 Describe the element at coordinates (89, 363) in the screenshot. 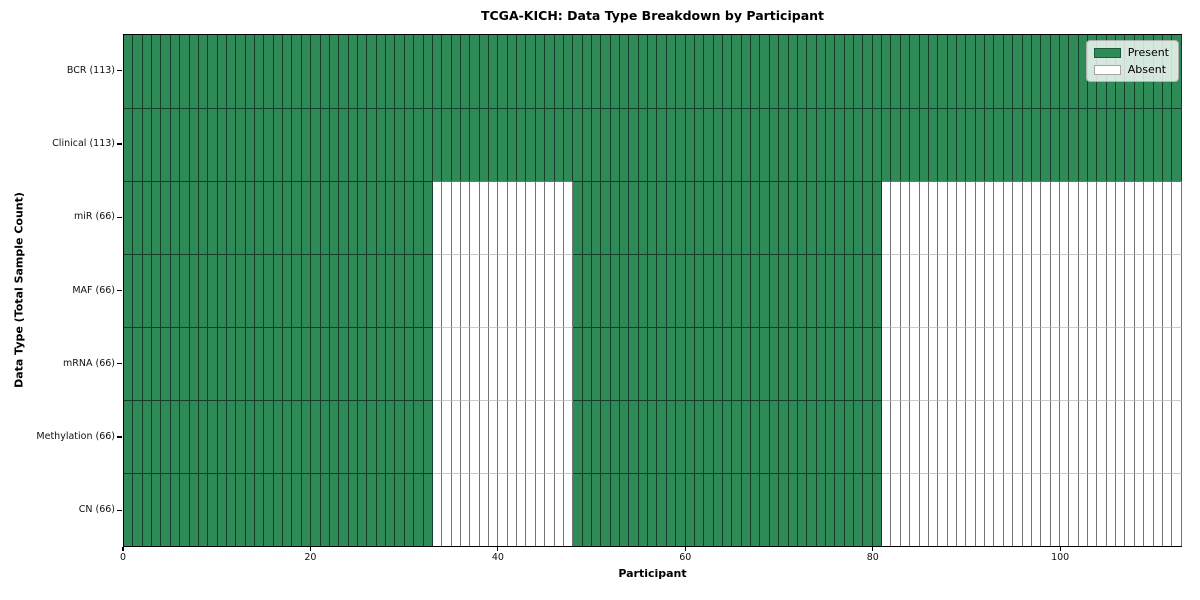

I see `y-tick-label: mRNA (66)` at that location.